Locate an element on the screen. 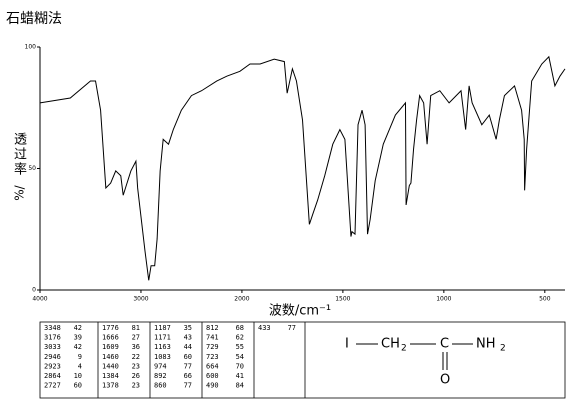 The image size is (570, 407). peak-wavenumber: 1171 is located at coordinates (162, 338).